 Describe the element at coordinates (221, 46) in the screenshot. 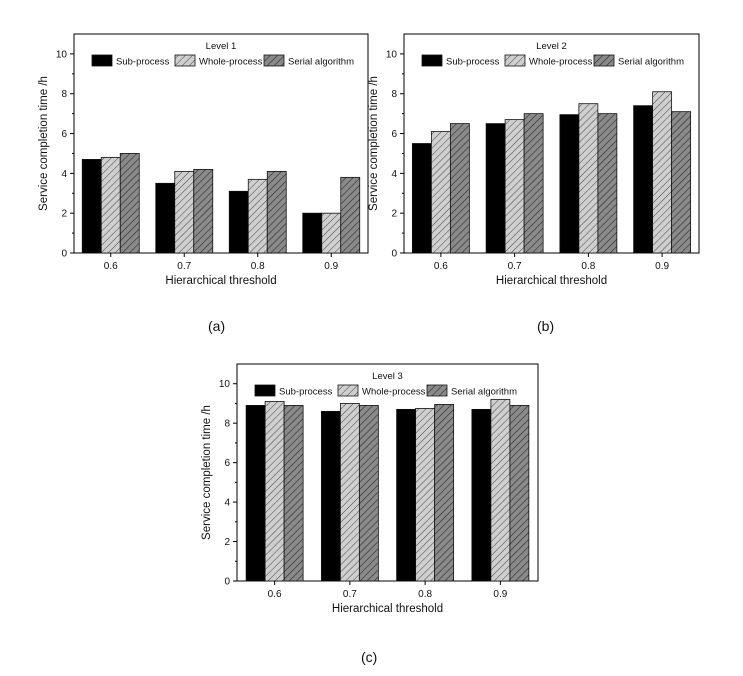

I see `legend-title: Level 1` at that location.